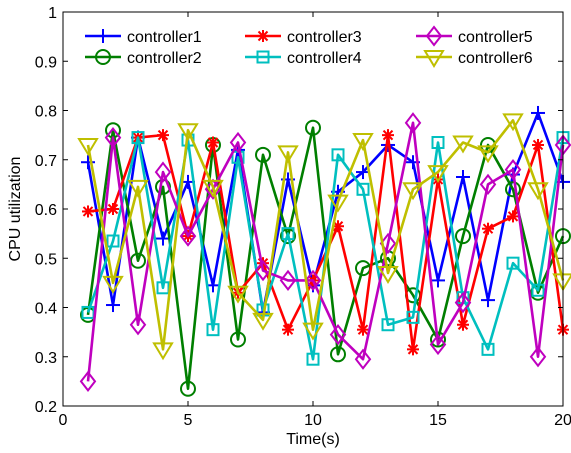 Image resolution: width=571 pixels, height=453 pixels. I want to click on legend-item-controller6: controller6, so click(474, 59).